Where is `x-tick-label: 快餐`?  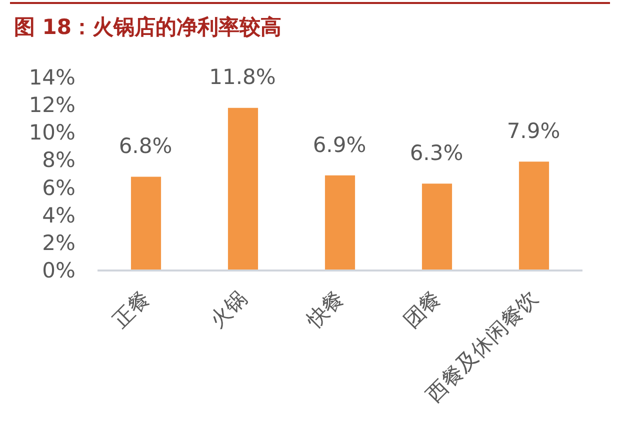 x-tick-label: 快餐 is located at coordinates (324, 310).